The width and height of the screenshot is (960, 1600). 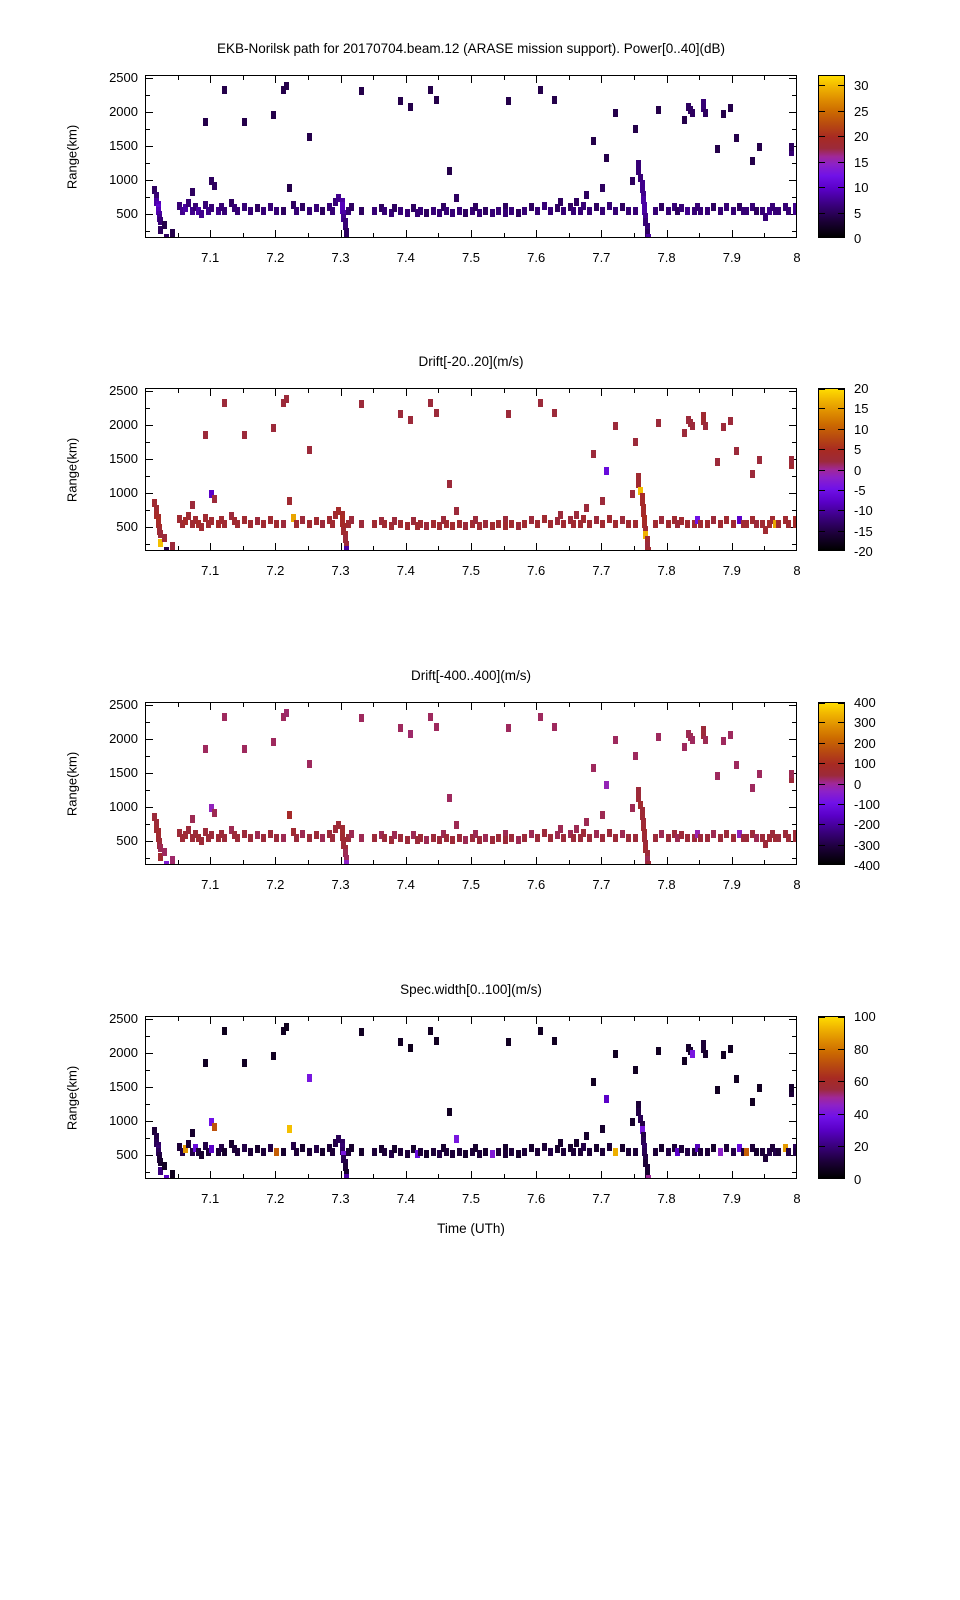 I want to click on y-tick-labels: 500 1000 1500 2000 2500, so click(x=116, y=154).